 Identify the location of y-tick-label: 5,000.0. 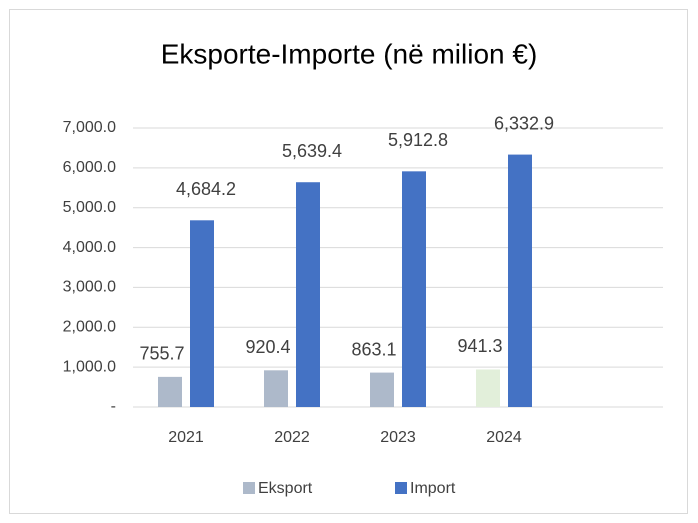
(89, 207).